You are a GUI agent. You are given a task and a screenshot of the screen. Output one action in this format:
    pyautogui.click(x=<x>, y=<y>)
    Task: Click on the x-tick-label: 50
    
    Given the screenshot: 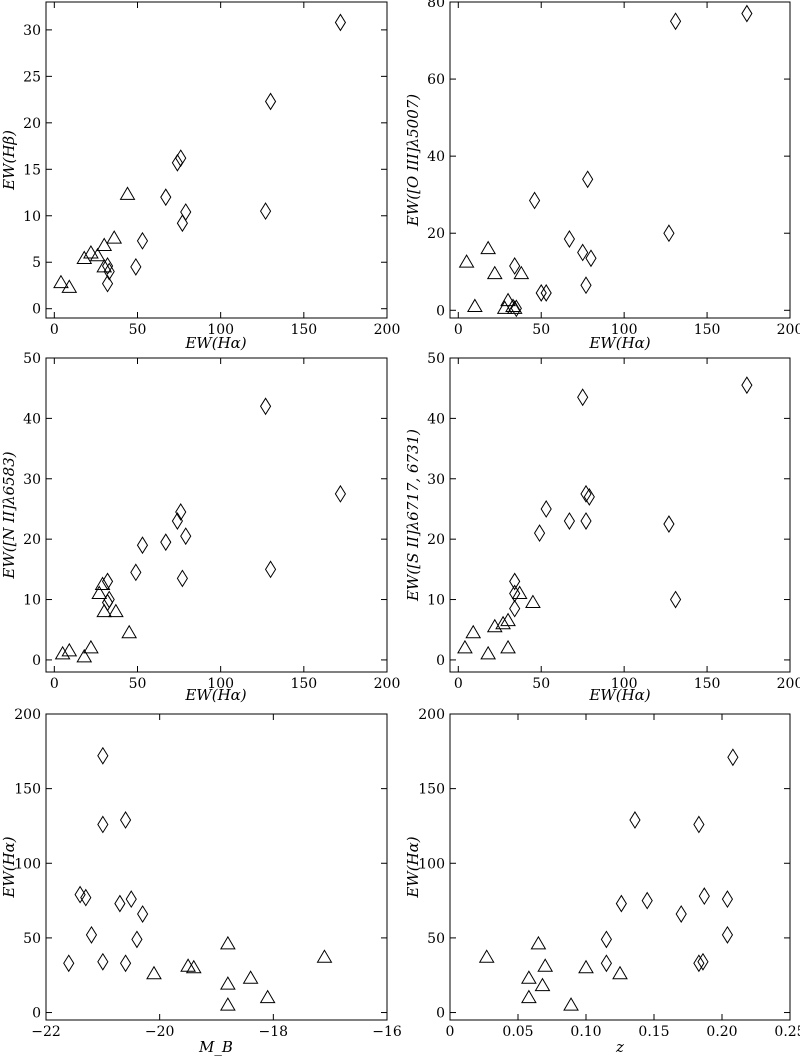 What is the action you would take?
    pyautogui.click(x=138, y=684)
    